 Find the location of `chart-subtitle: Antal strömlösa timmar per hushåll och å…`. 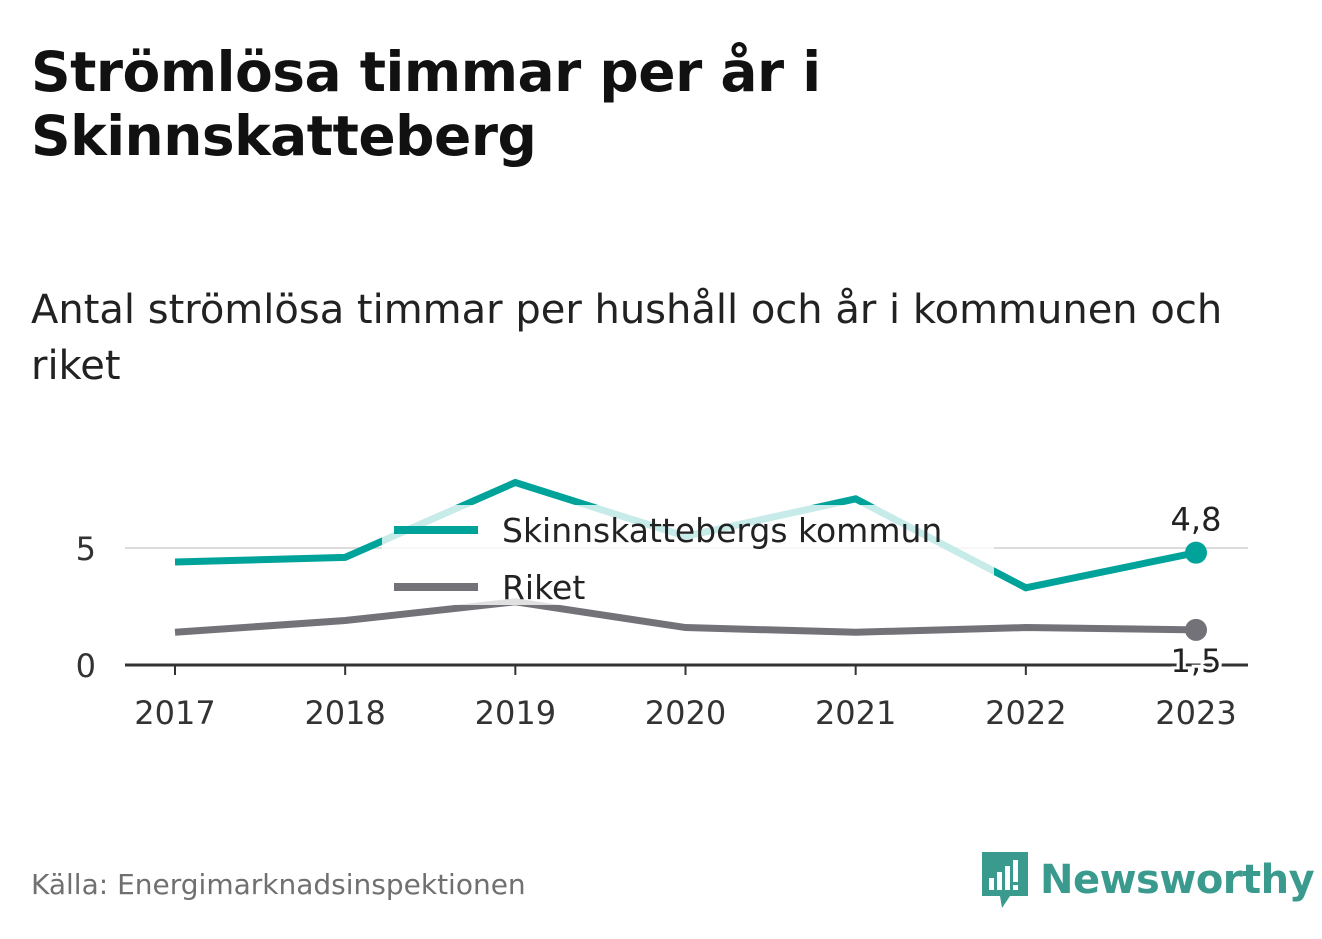

chart-subtitle: Antal strömlösa timmar per hushåll och å… is located at coordinates (627, 338).